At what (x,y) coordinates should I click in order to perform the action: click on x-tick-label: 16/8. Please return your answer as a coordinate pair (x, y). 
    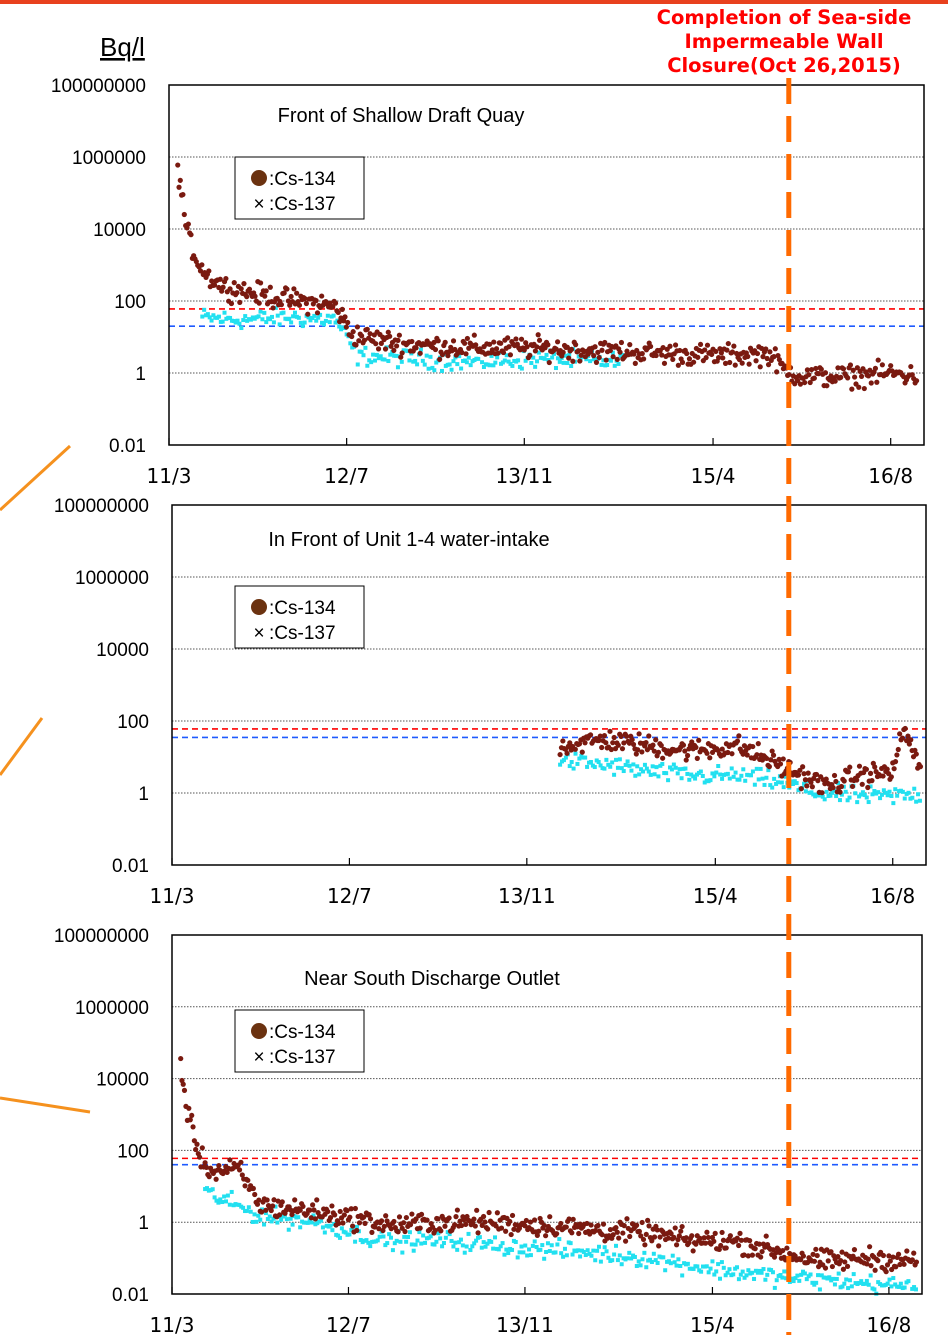
    Looking at the image, I should click on (892, 896).